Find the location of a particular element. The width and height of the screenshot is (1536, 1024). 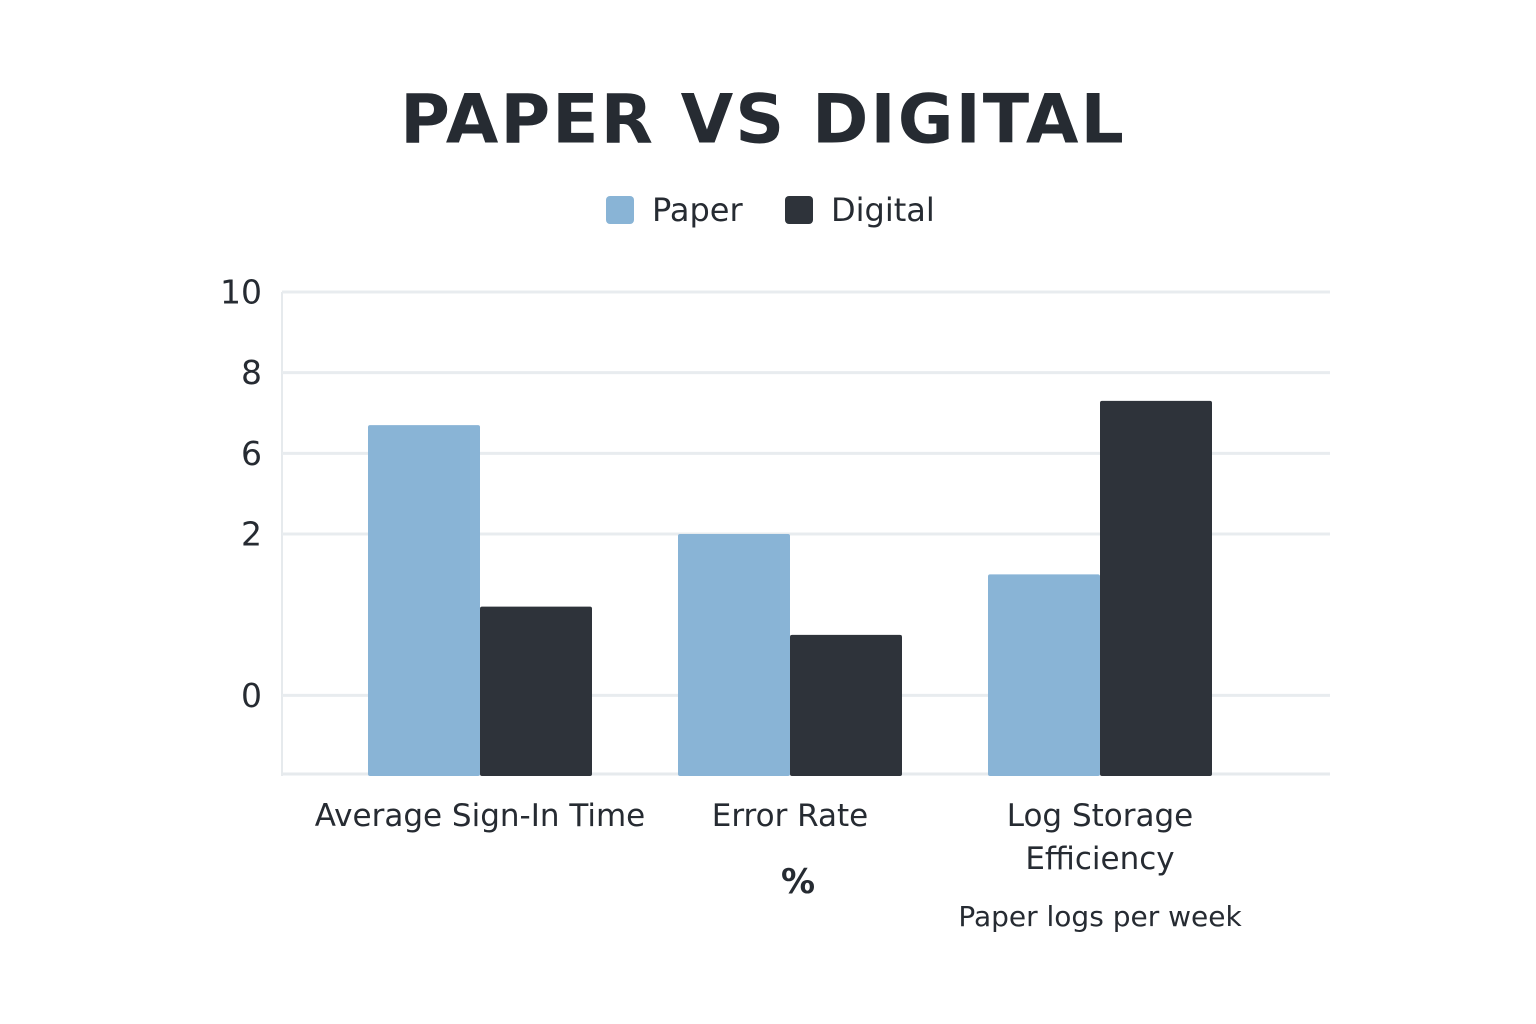

category-note: Paper logs per week is located at coordinates (1100, 916).